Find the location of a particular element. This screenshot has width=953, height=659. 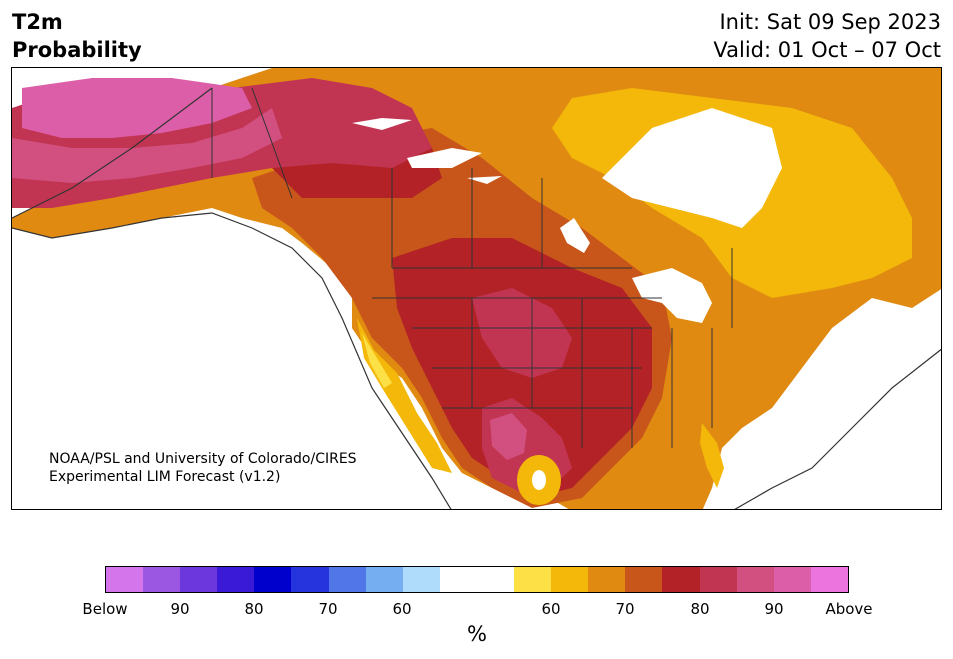

great-slave-lake is located at coordinates (444, 158).